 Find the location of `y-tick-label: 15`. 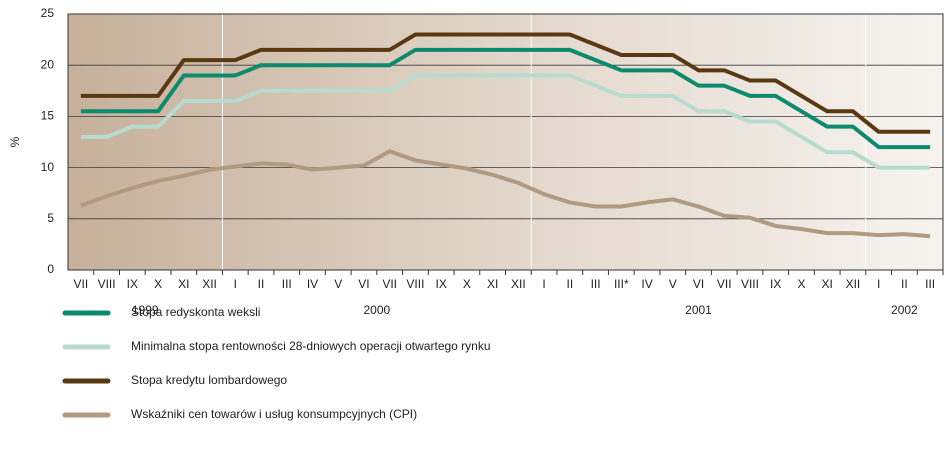

y-tick-label: 15 is located at coordinates (48, 116).